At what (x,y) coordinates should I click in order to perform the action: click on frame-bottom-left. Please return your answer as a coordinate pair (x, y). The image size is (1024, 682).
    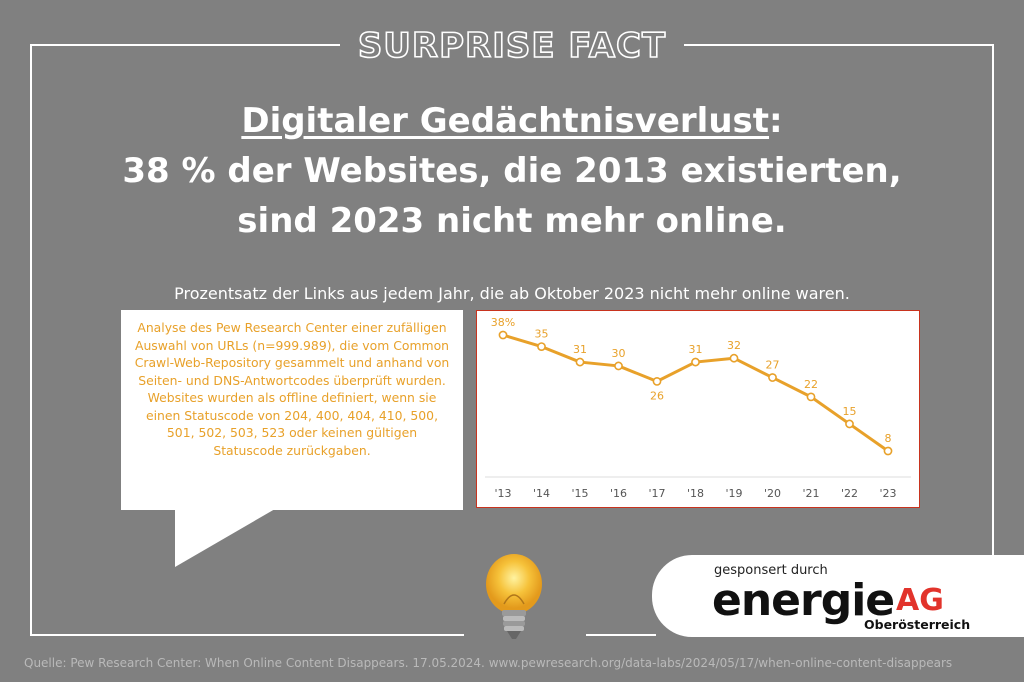
    Looking at the image, I should click on (247, 635).